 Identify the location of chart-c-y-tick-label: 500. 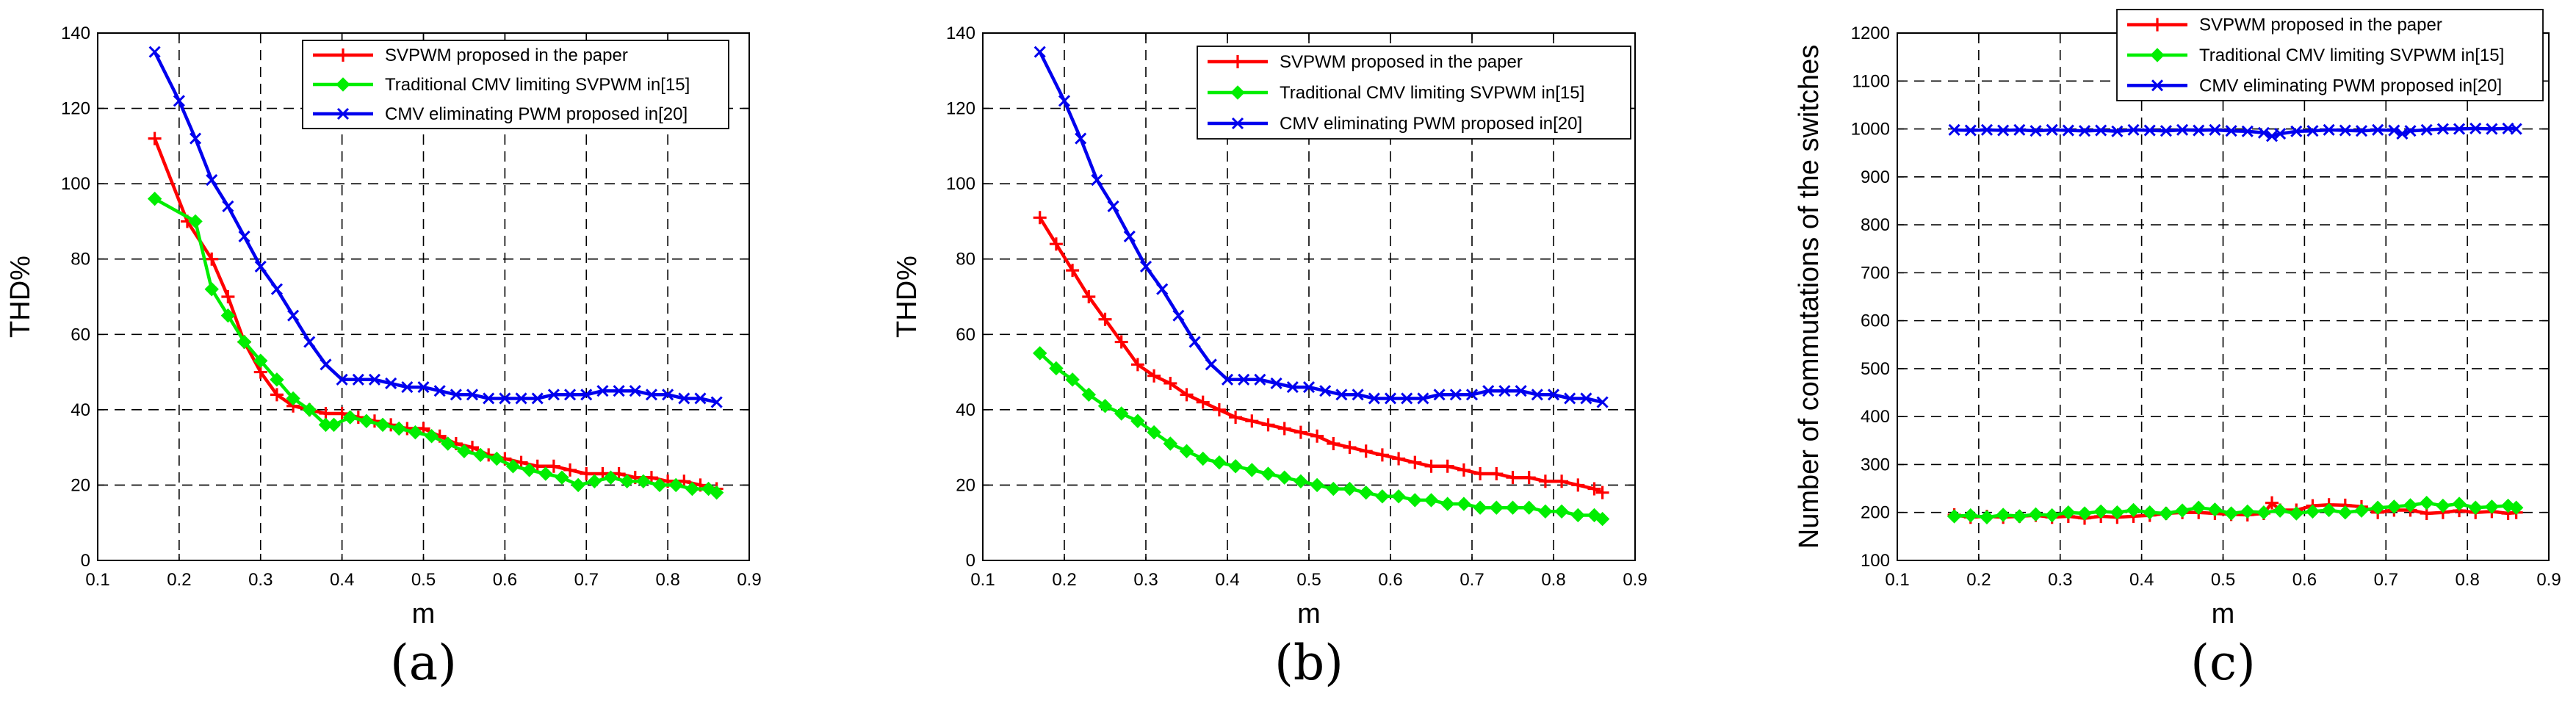
(1875, 369).